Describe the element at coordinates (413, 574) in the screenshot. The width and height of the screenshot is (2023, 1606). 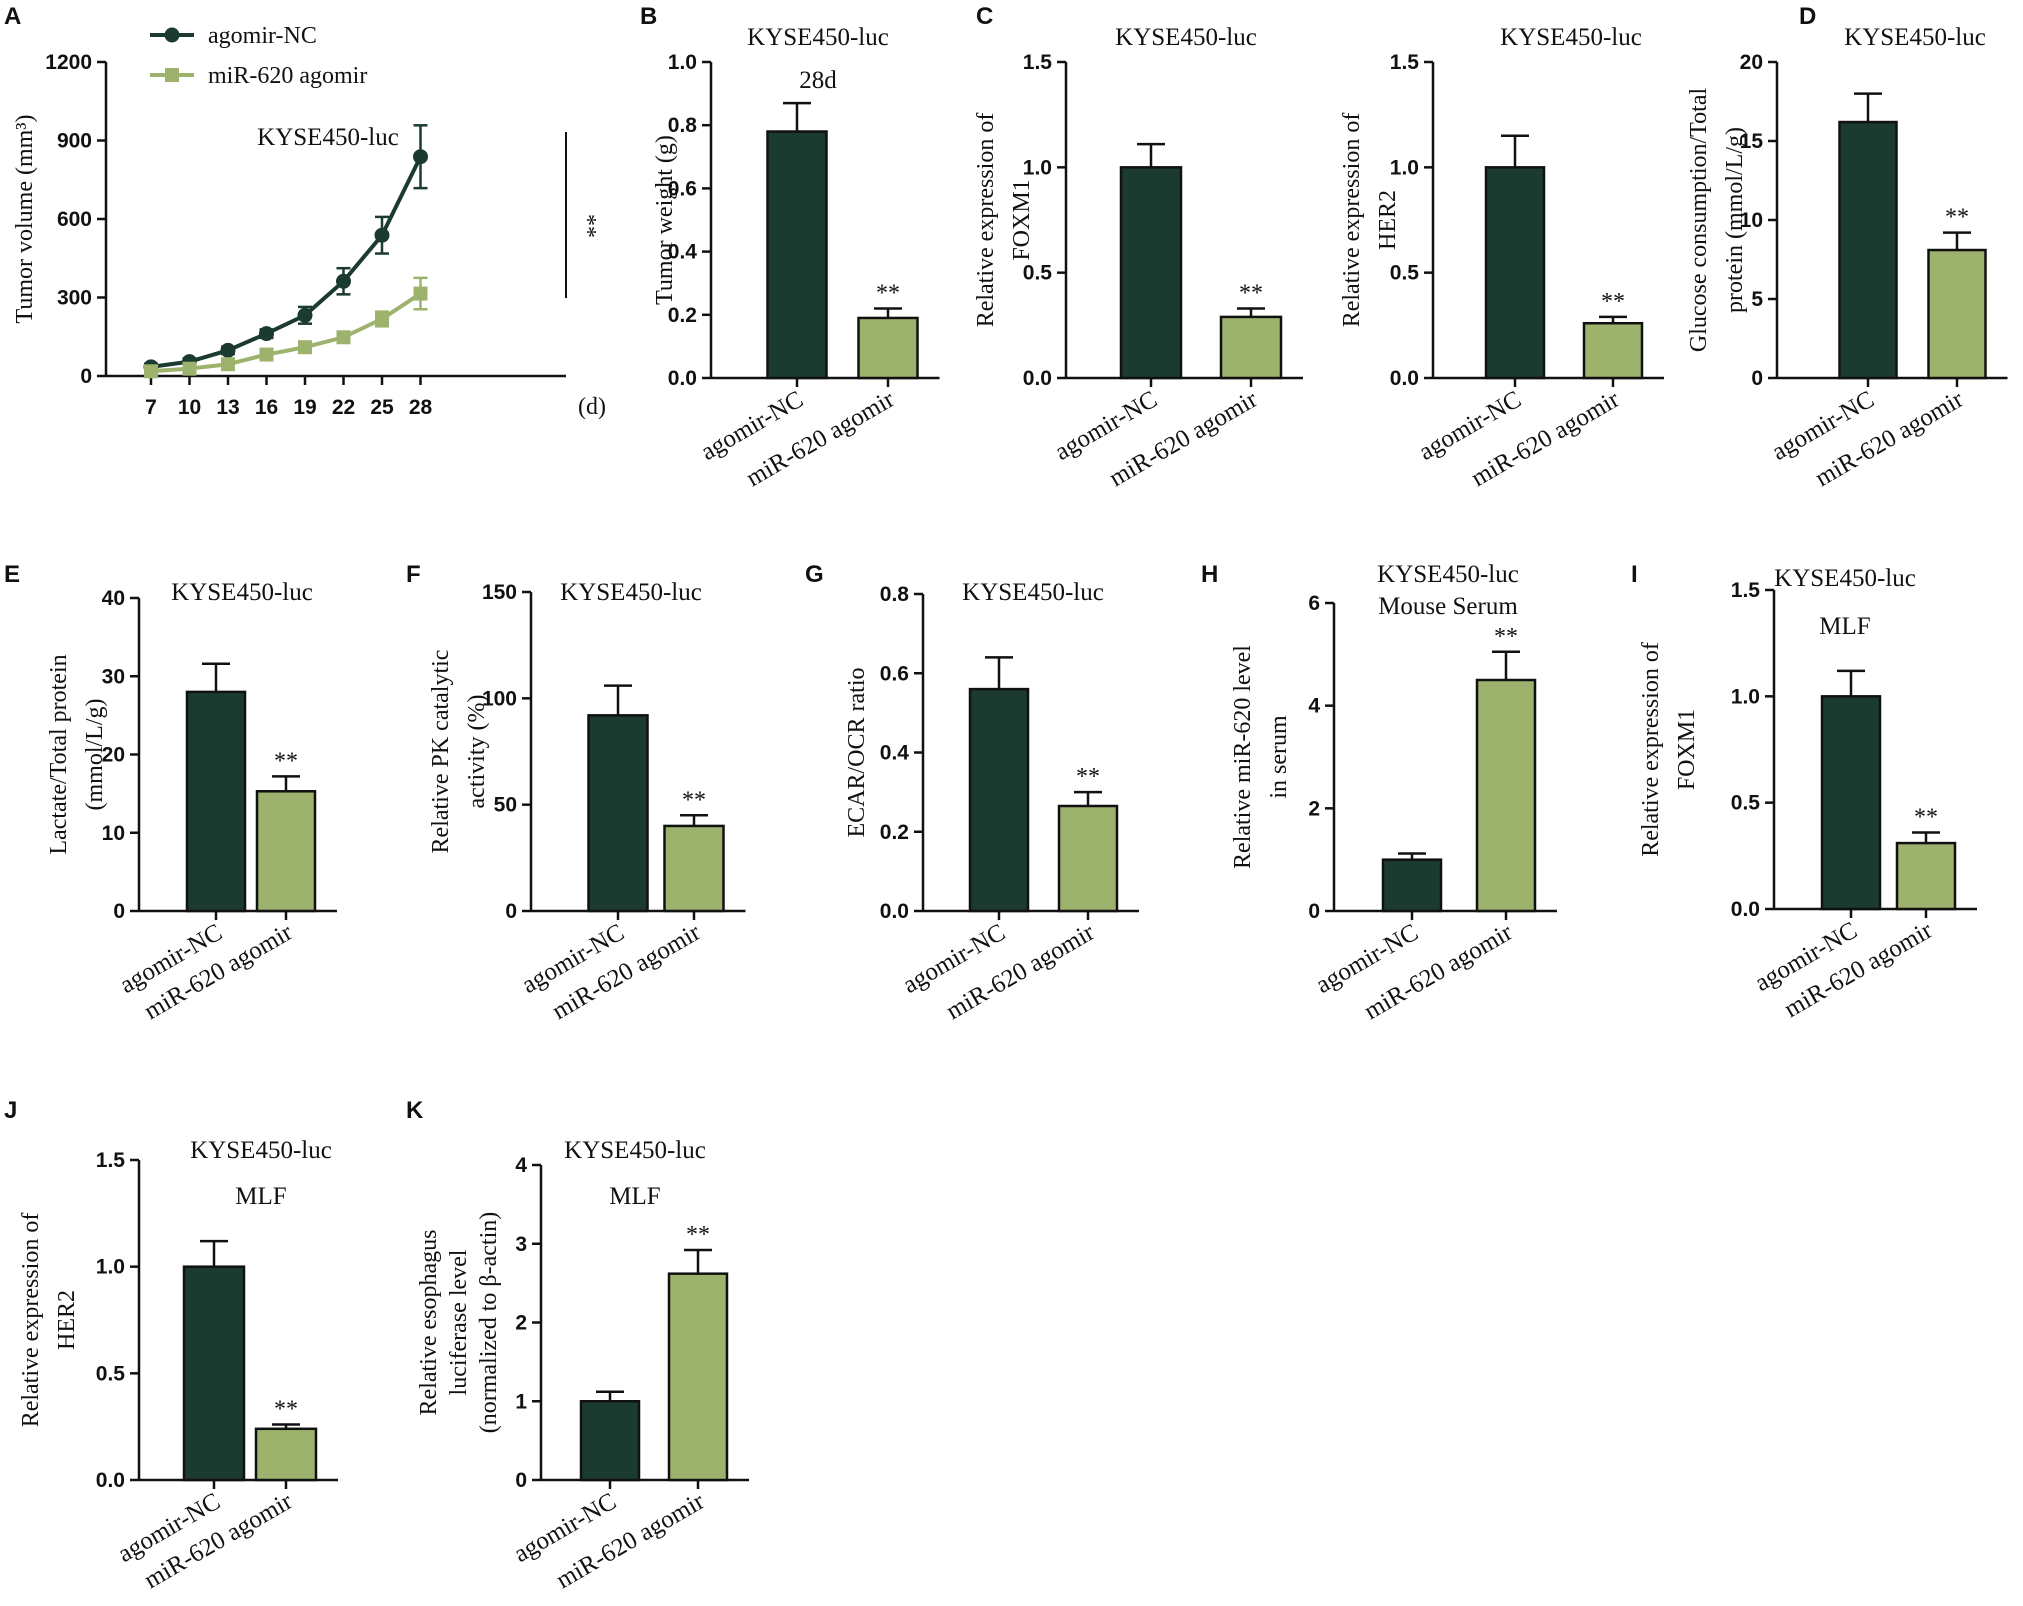
I see `panel-label: F` at that location.